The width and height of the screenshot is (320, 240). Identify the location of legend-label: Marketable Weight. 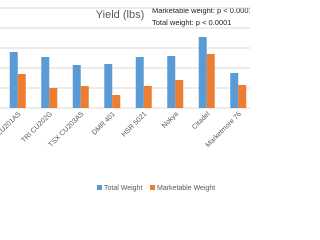
(186, 188).